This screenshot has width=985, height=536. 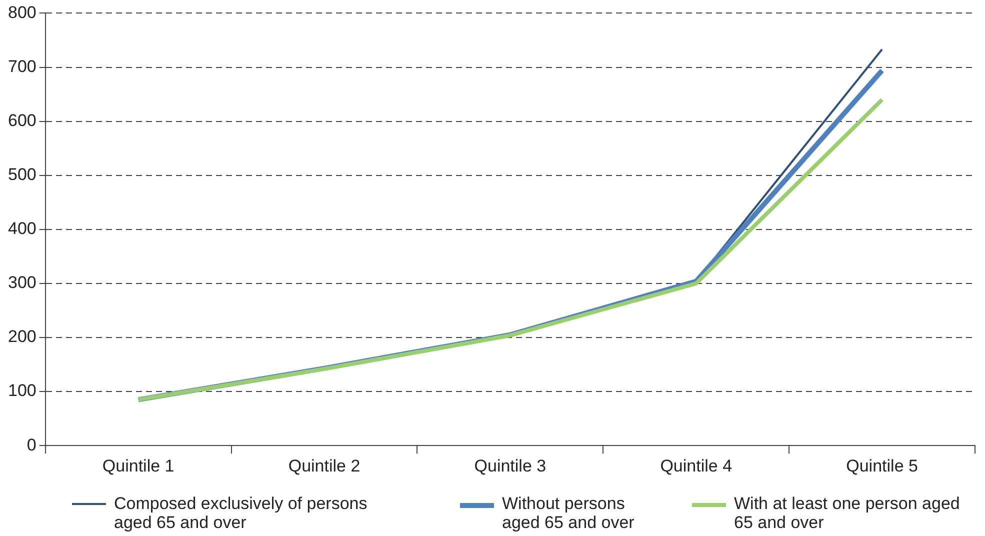 What do you see at coordinates (22, 282) in the screenshot?
I see `y-tick-label: 300` at bounding box center [22, 282].